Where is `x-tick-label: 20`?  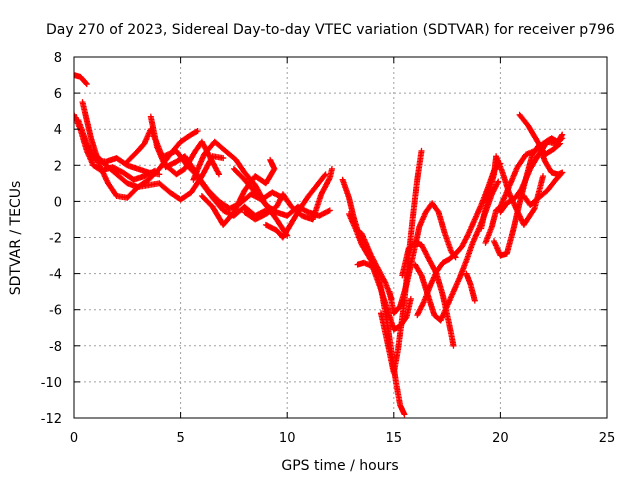 x-tick-label: 20 is located at coordinates (500, 438).